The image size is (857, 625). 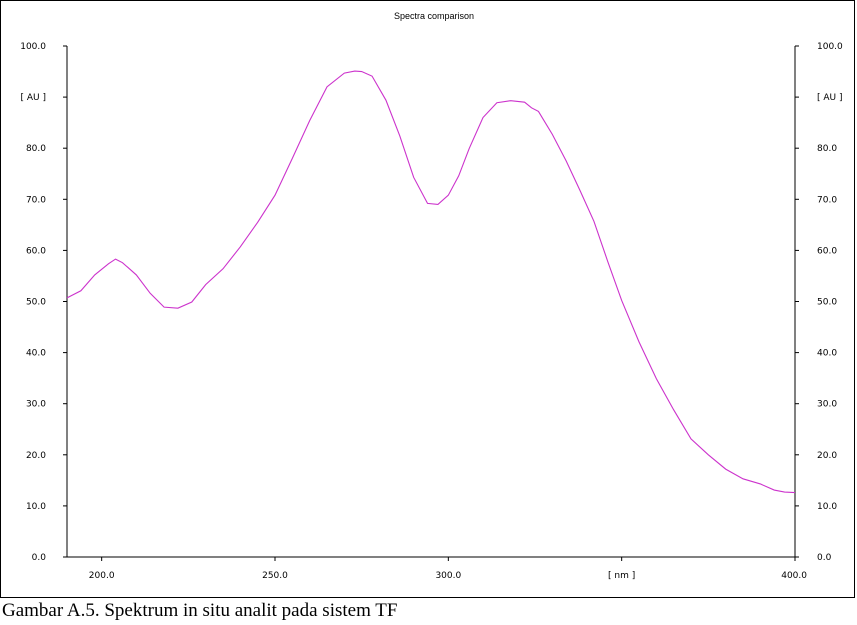 I want to click on y-tick-label-left: 20.0, so click(x=36, y=456).